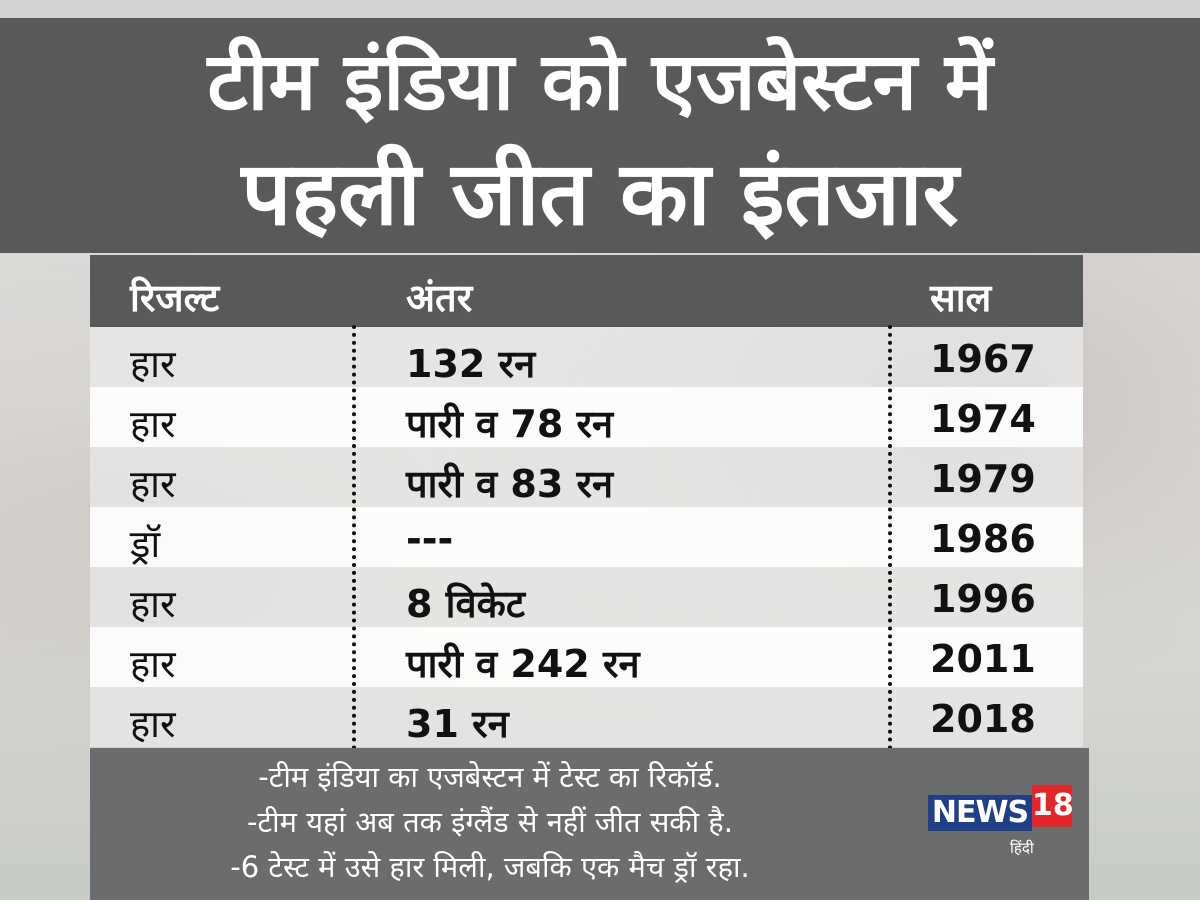 The height and width of the screenshot is (900, 1200). Describe the element at coordinates (983, 659) in the screenshot. I see `cell-year: 2011` at that location.